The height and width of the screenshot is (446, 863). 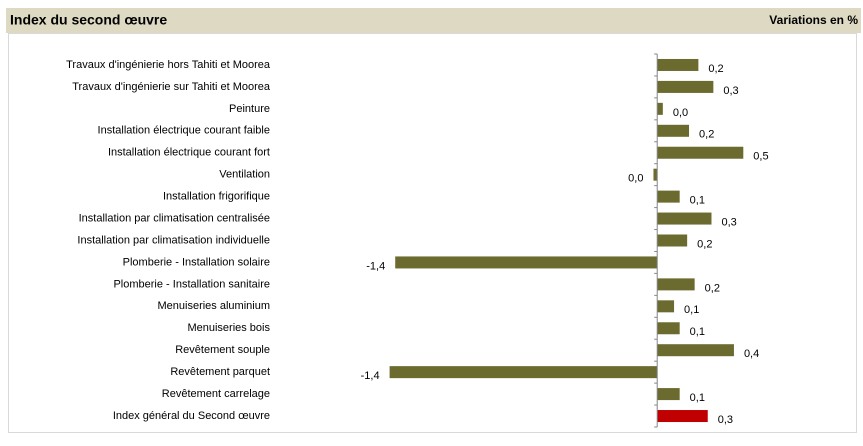 I want to click on category-label: Installation frigorifique, so click(x=216, y=197).